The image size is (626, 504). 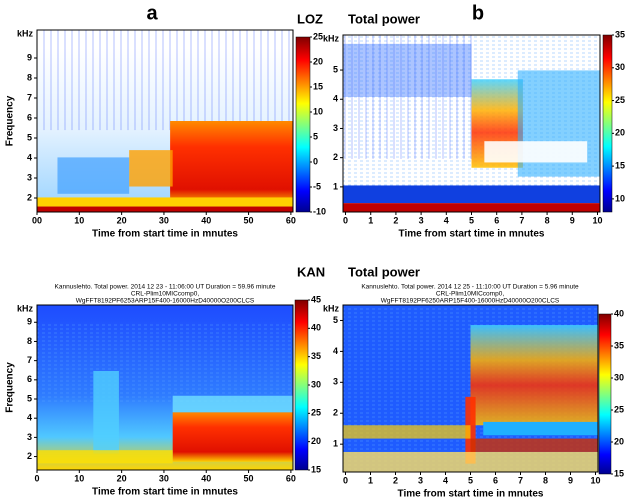 I want to click on chart-title: Total power, so click(x=384, y=271).